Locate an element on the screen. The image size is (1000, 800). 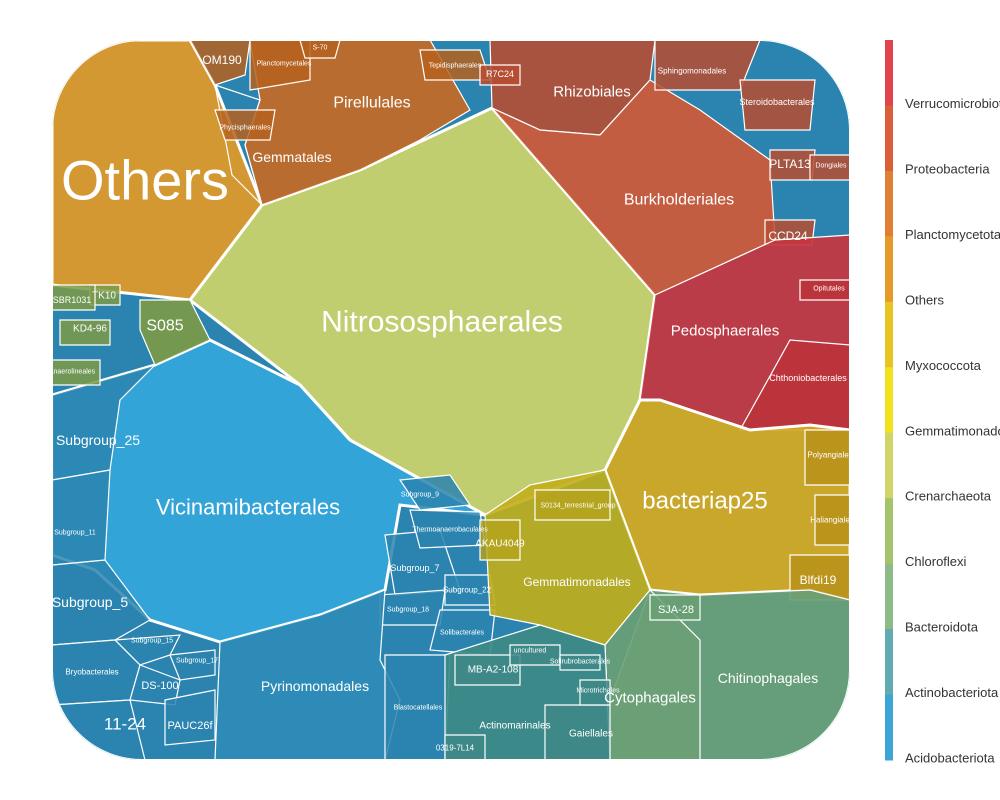
label-sbr1031: SBR1031 is located at coordinates (72, 300).